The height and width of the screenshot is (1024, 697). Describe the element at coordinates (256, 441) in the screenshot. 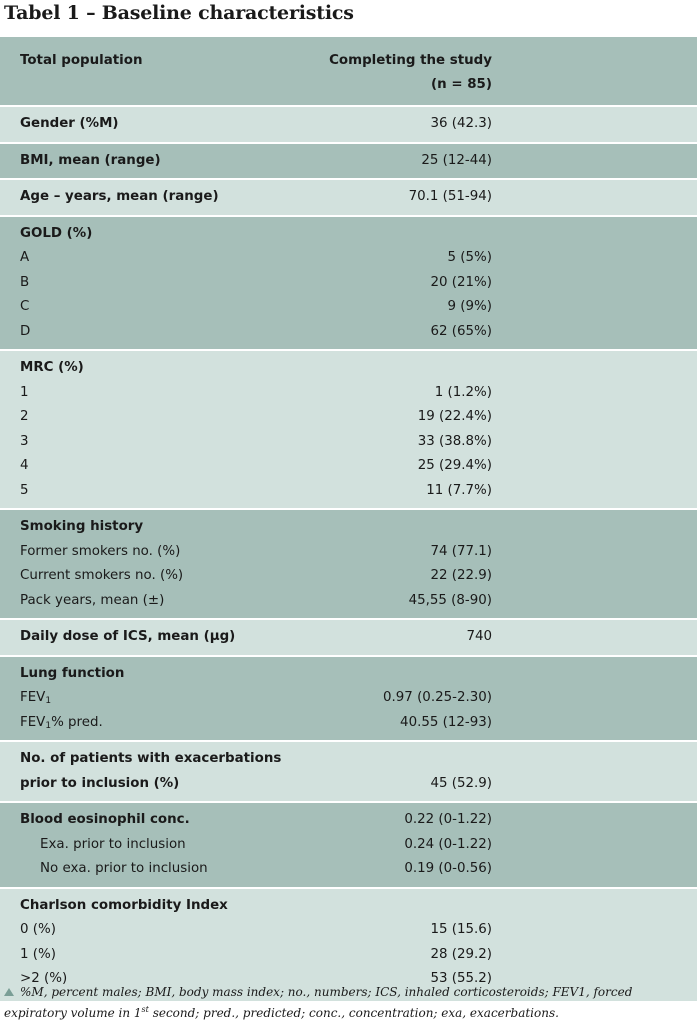

I see `table-row: 3 33 (38.8%)` at that location.